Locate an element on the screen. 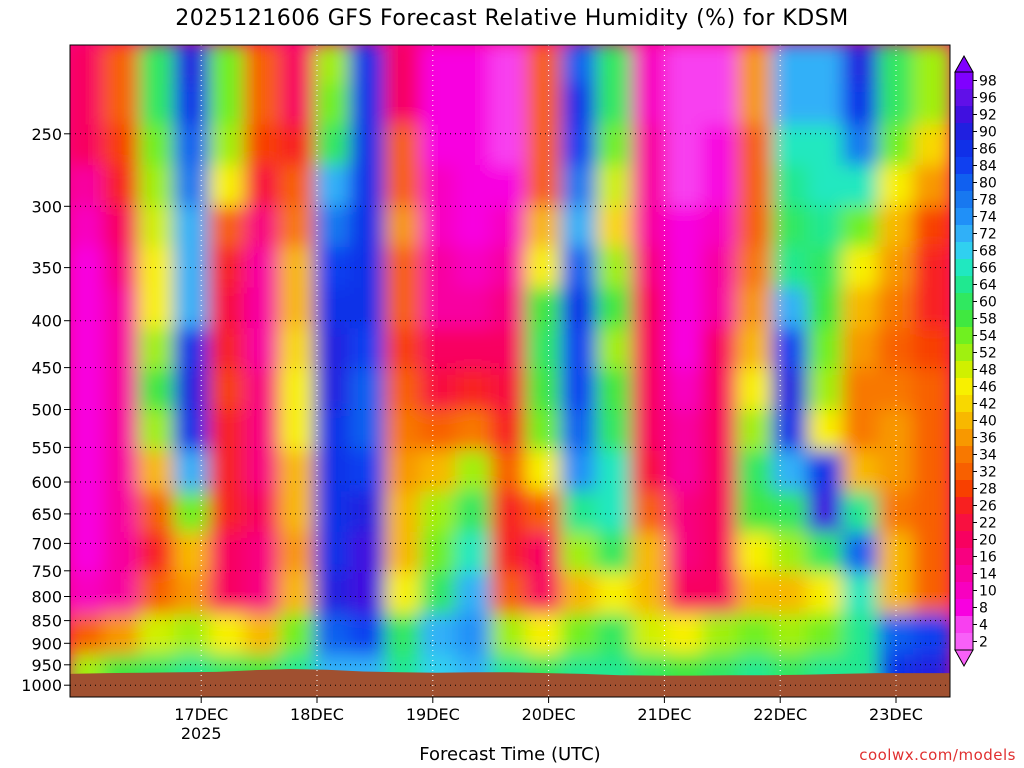 The height and width of the screenshot is (768, 1024). x-tick-label: 17DEC is located at coordinates (201, 714).